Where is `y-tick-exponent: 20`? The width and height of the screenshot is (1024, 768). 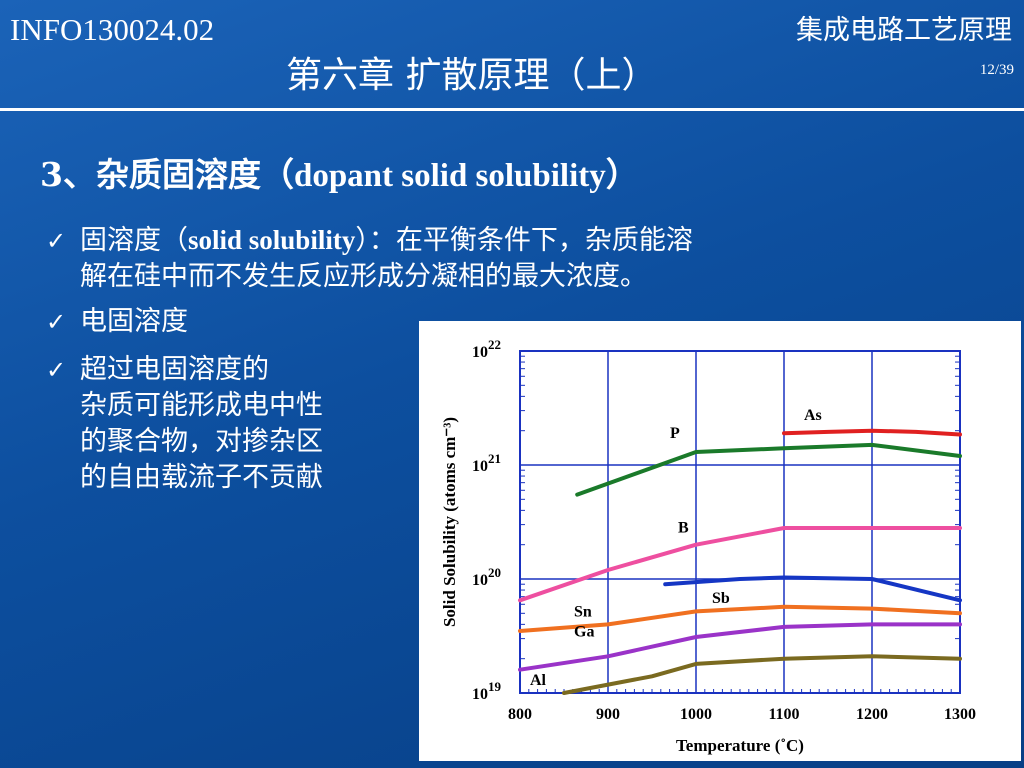
y-tick-exponent: 20 is located at coordinates (494, 572).